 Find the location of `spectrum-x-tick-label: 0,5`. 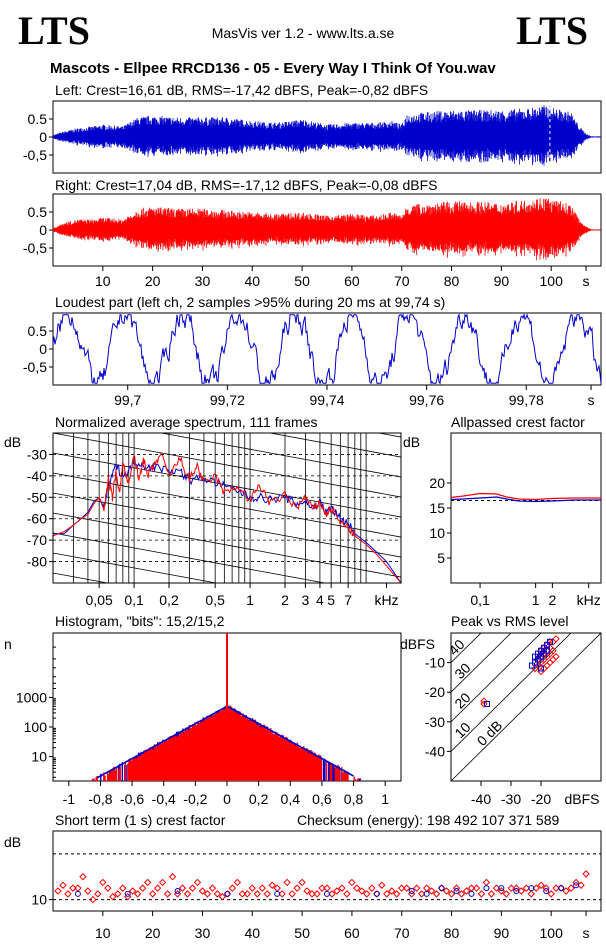

spectrum-x-tick-label: 0,5 is located at coordinates (215, 600).